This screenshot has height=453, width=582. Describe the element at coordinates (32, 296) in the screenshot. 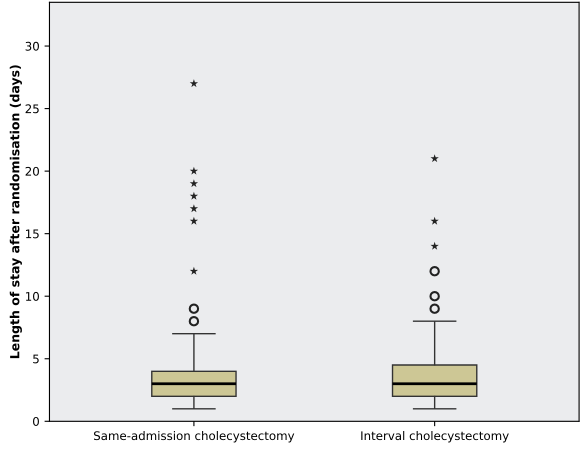

I see `y-tick-label: 10` at that location.